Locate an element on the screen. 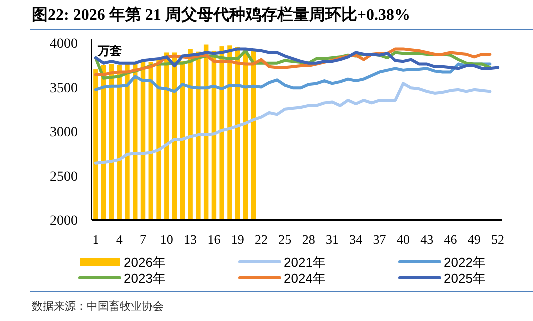 This screenshot has width=533, height=321. x-tick-label: 40 is located at coordinates (403, 239).